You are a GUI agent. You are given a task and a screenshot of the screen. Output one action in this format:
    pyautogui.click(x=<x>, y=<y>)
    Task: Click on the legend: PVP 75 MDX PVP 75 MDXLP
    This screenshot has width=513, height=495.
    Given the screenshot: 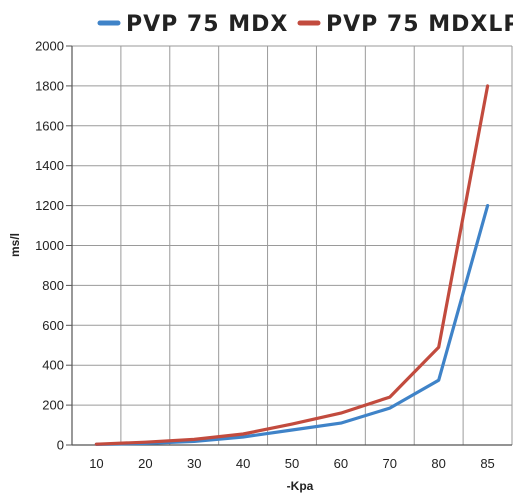 What is the action you would take?
    pyautogui.click(x=305, y=24)
    